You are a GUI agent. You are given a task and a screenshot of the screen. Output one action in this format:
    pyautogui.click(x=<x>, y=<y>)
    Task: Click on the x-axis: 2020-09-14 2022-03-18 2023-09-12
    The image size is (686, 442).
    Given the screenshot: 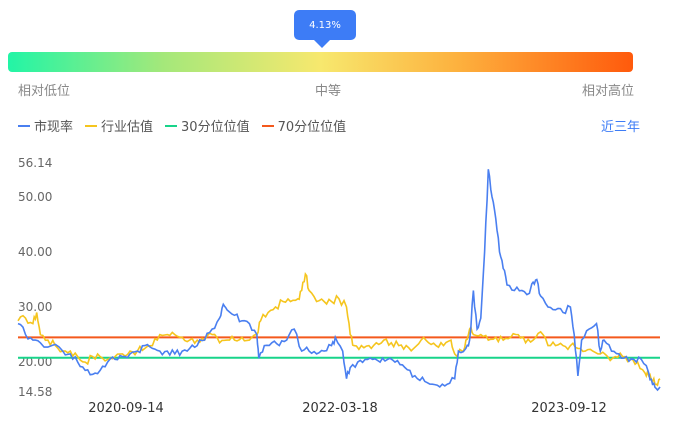 What is the action you would take?
    pyautogui.click(x=347, y=408)
    